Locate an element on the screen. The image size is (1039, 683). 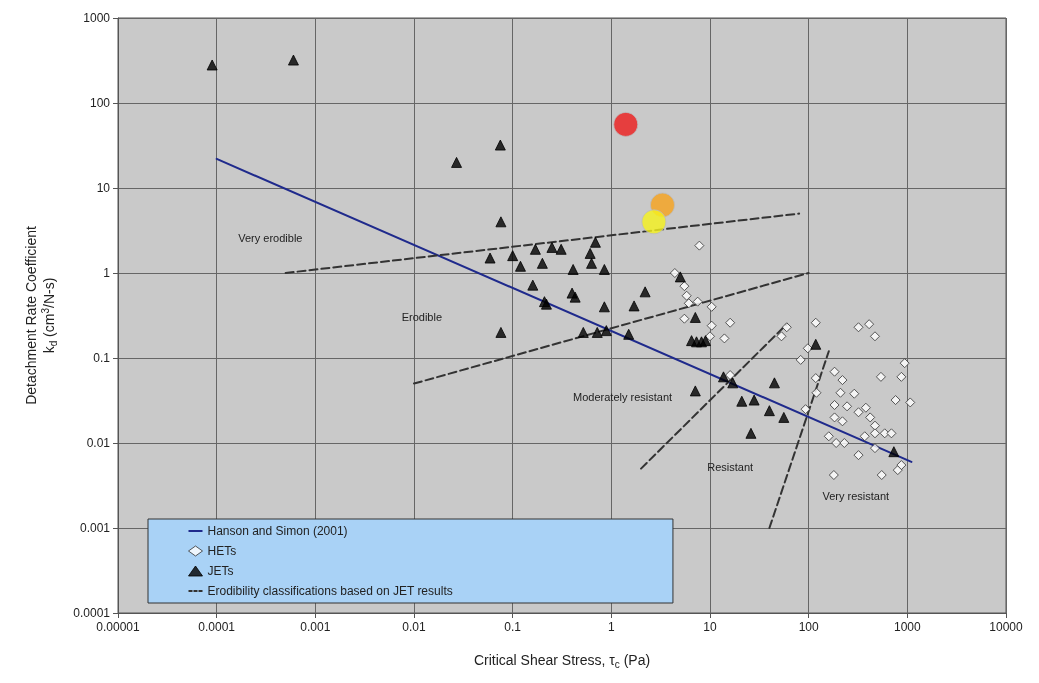
y-tick-label: 100 is located at coordinates (100, 103).